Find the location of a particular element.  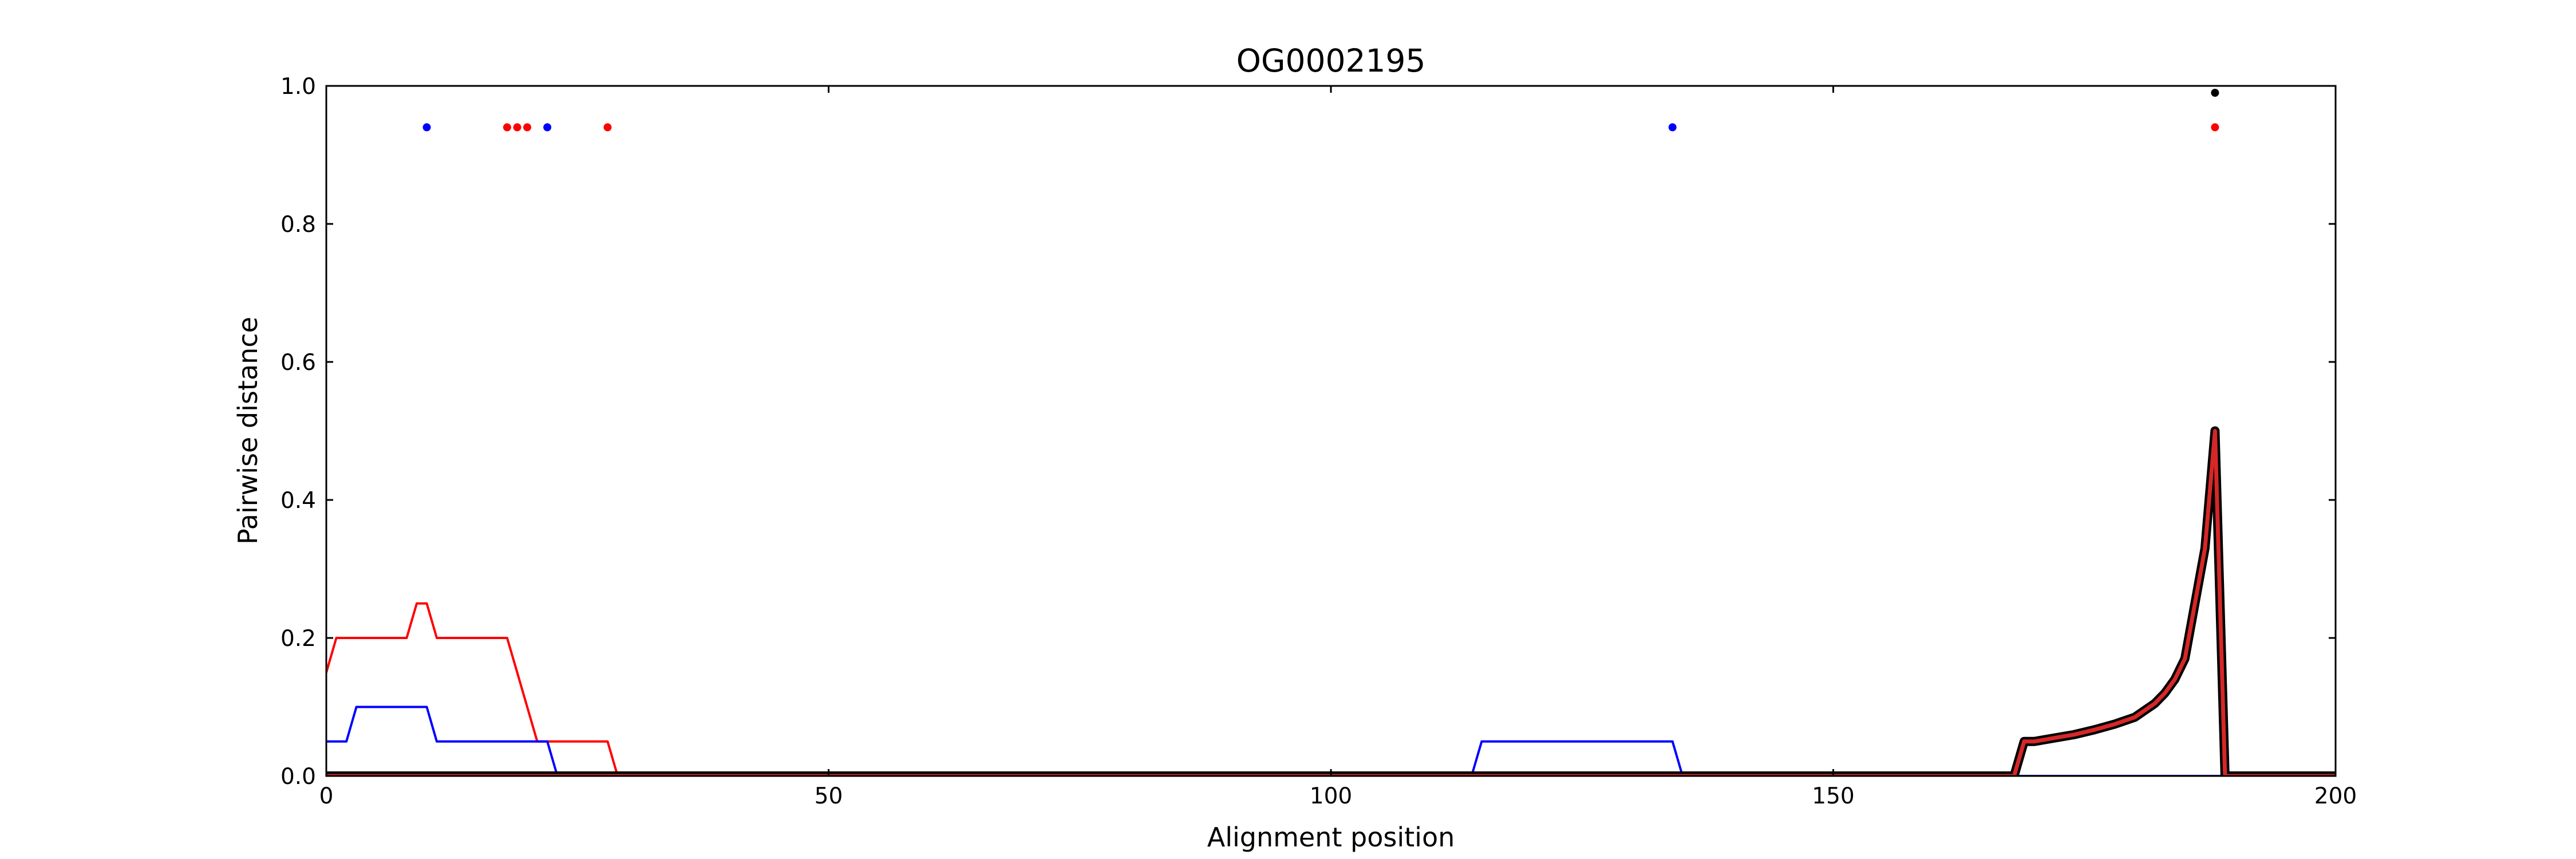

x-tick-label: 50 is located at coordinates (829, 796).